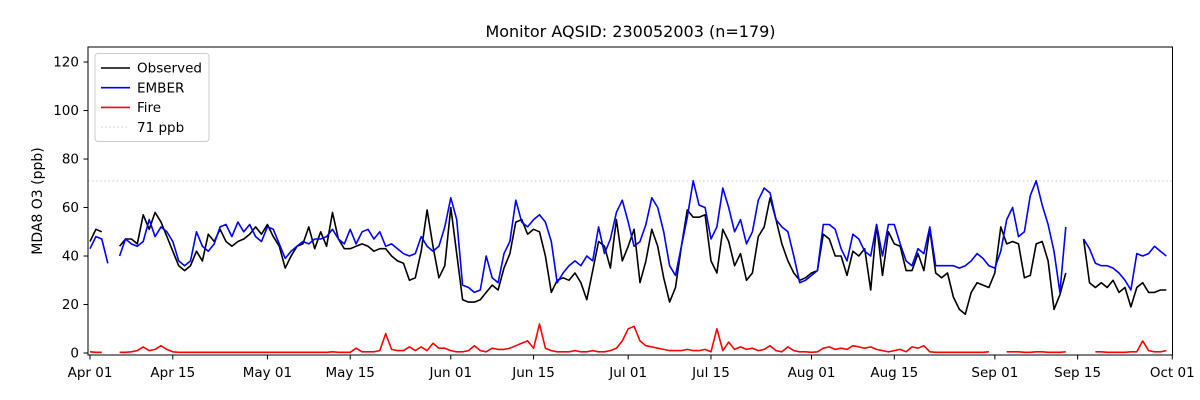 This screenshot has width=1200, height=400. Describe the element at coordinates (894, 373) in the screenshot. I see `x-tick-label: Aug 15` at that location.